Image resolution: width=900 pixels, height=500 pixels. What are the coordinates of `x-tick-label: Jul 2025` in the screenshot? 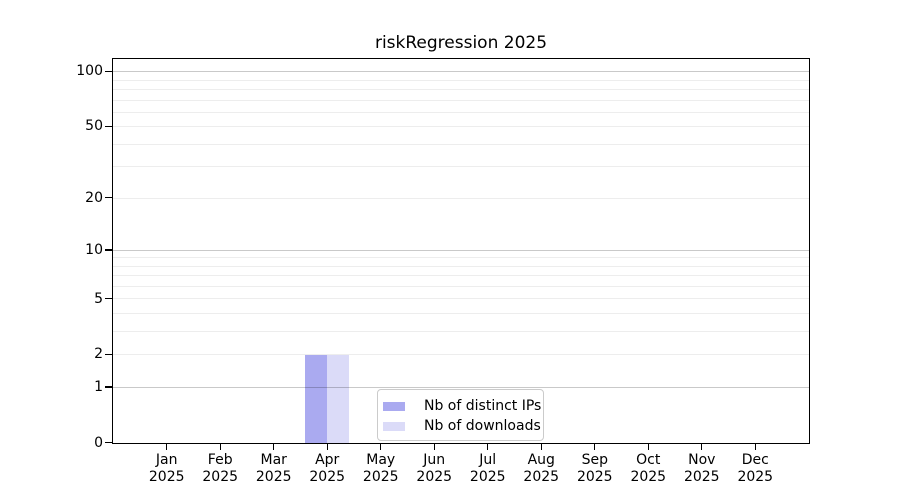 It's located at (487, 468).